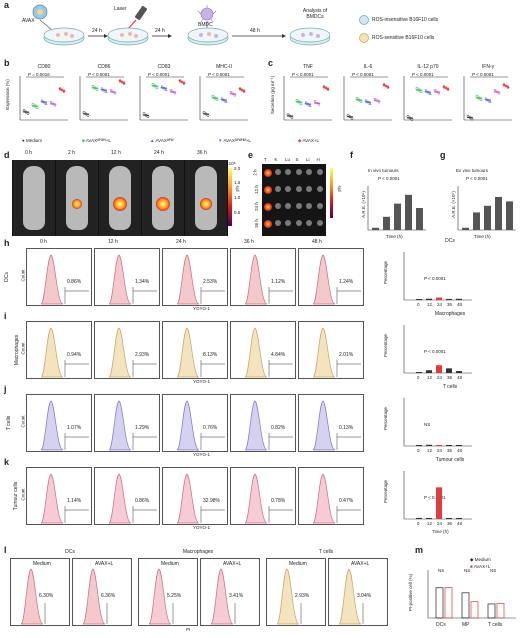 This screenshot has height=638, width=527. I want to click on flow-value-0-2: 2.53%, so click(210, 282).